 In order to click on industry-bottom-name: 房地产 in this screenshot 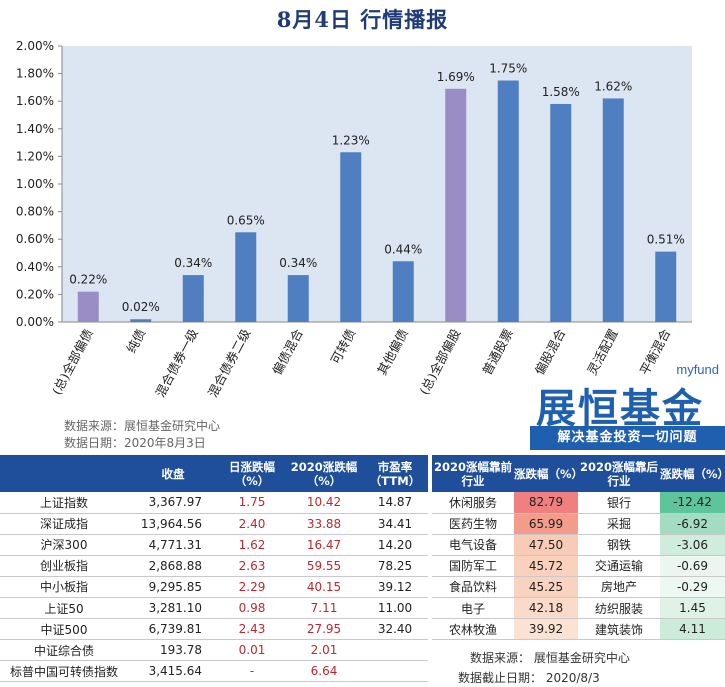, I will do `click(619, 587)`.